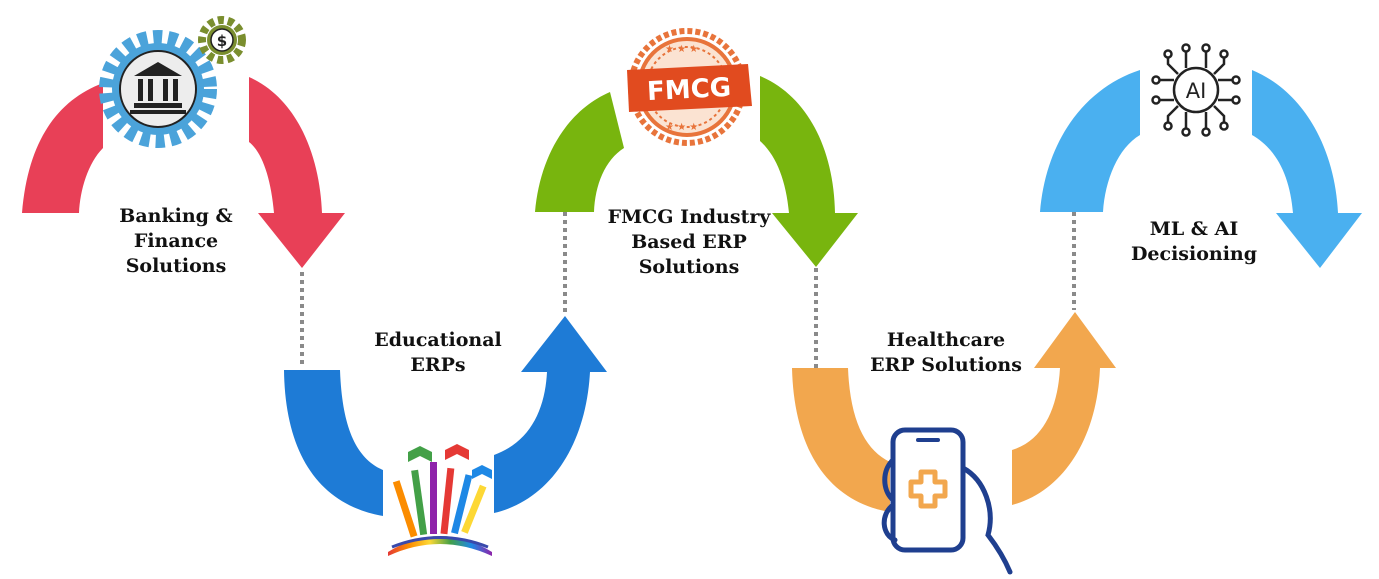 The height and width of the screenshot is (579, 1379). Describe the element at coordinates (1090, 141) in the screenshot. I see `ai-arc` at that location.